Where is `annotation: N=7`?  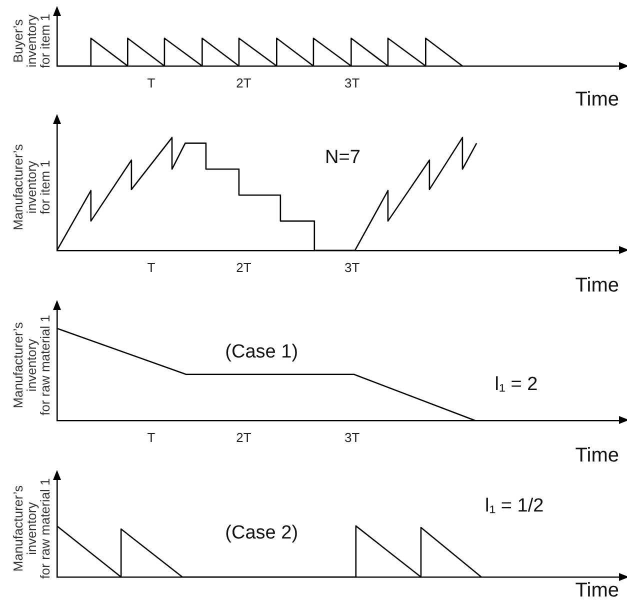
annotation: N=7 is located at coordinates (342, 157).